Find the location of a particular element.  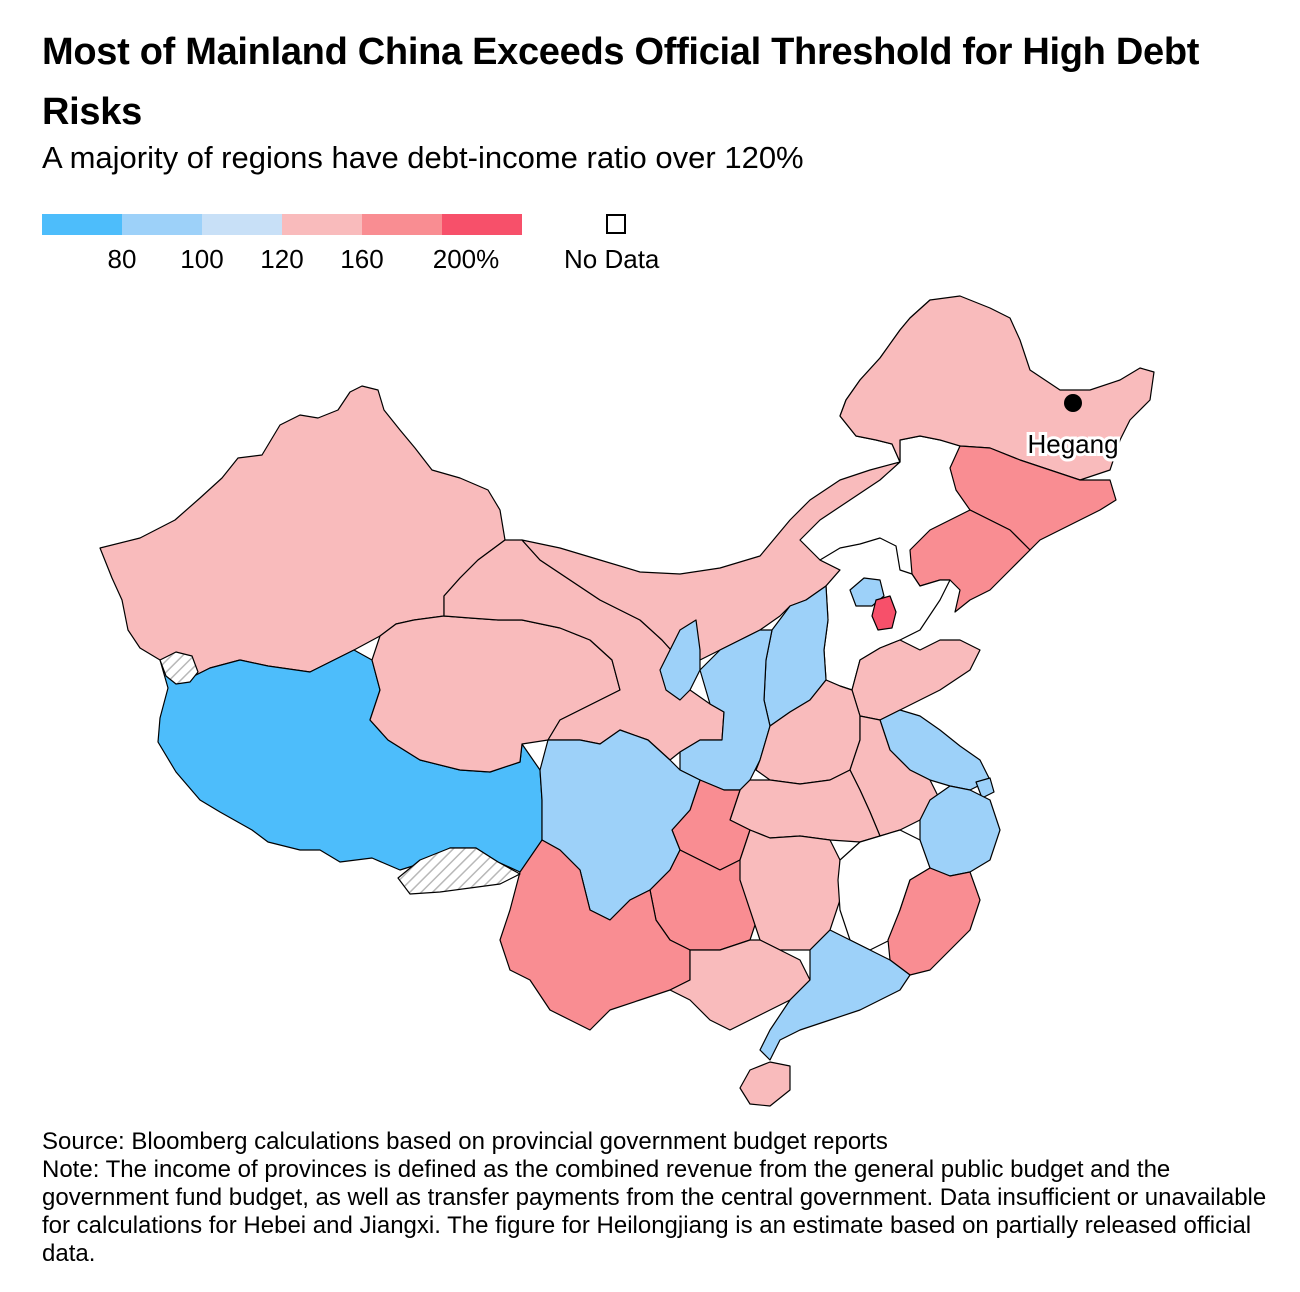

region-hainan is located at coordinates (765, 1084).